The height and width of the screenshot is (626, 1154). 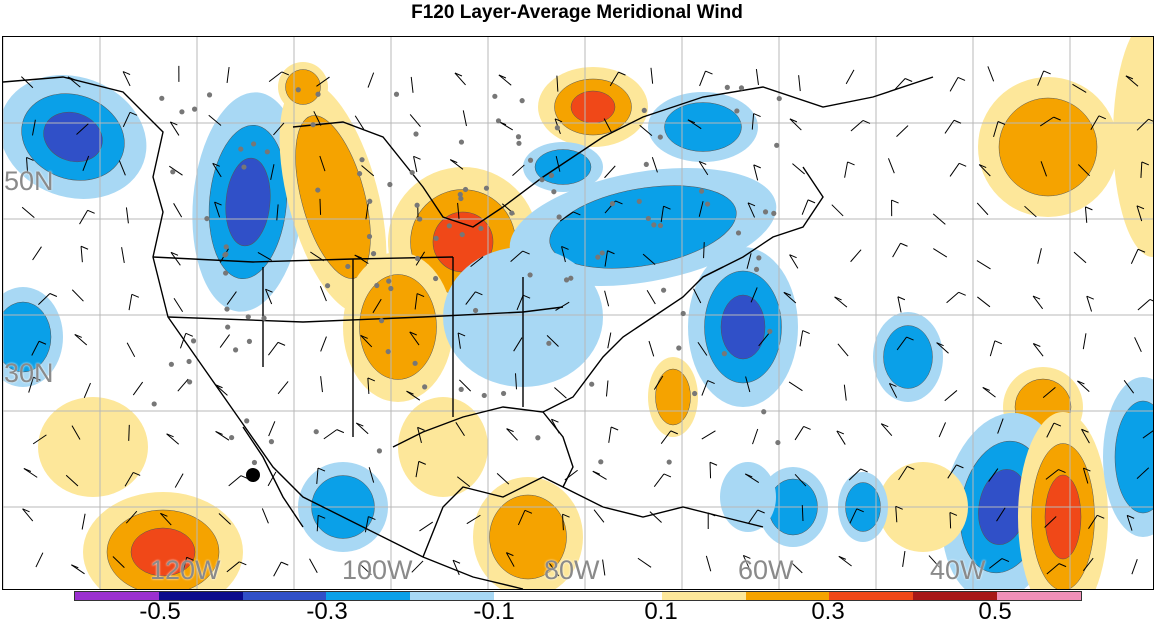 What do you see at coordinates (958, 570) in the screenshot?
I see `lon-label-40w: 40W` at bounding box center [958, 570].